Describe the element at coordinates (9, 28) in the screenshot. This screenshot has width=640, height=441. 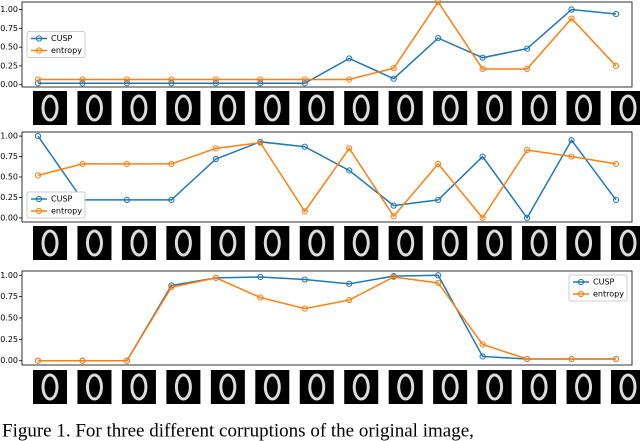
I see `y-tick-label: 0.75` at that location.